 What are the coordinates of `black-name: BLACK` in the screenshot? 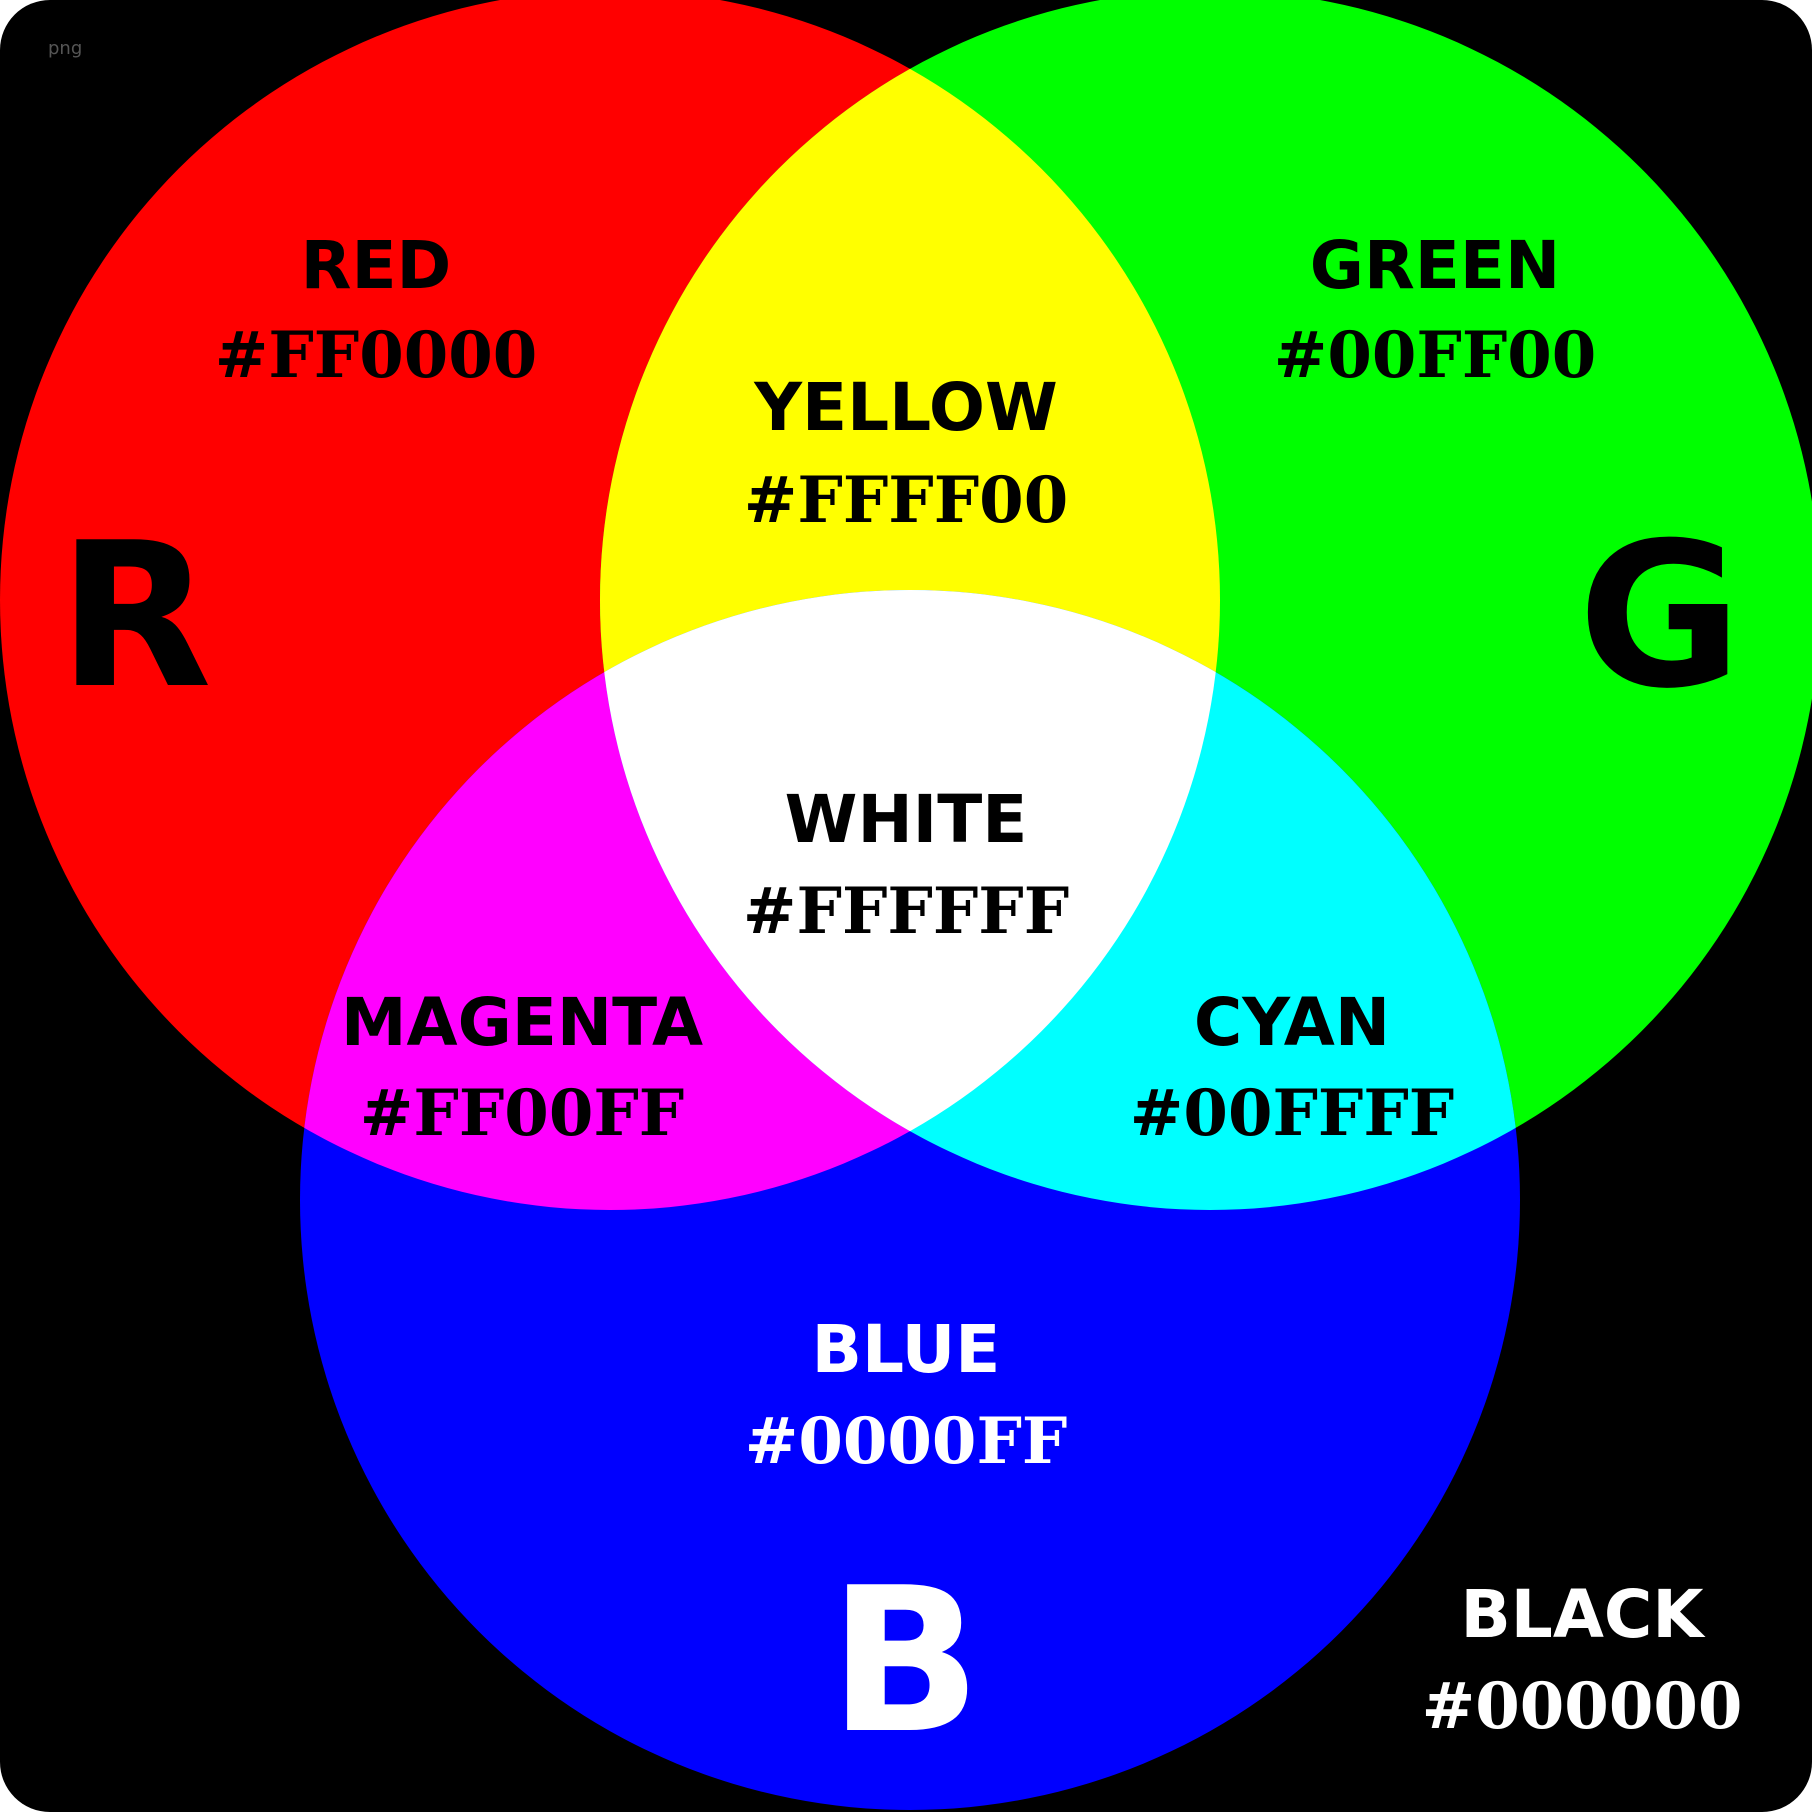 It's located at (1583, 1614).